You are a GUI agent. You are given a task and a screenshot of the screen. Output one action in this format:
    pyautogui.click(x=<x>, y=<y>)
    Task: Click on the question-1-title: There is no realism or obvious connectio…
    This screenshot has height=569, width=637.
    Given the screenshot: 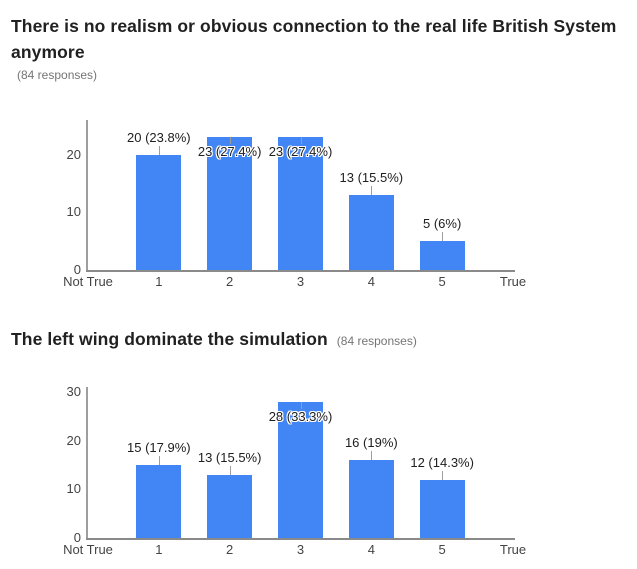 What is the action you would take?
    pyautogui.click(x=314, y=39)
    